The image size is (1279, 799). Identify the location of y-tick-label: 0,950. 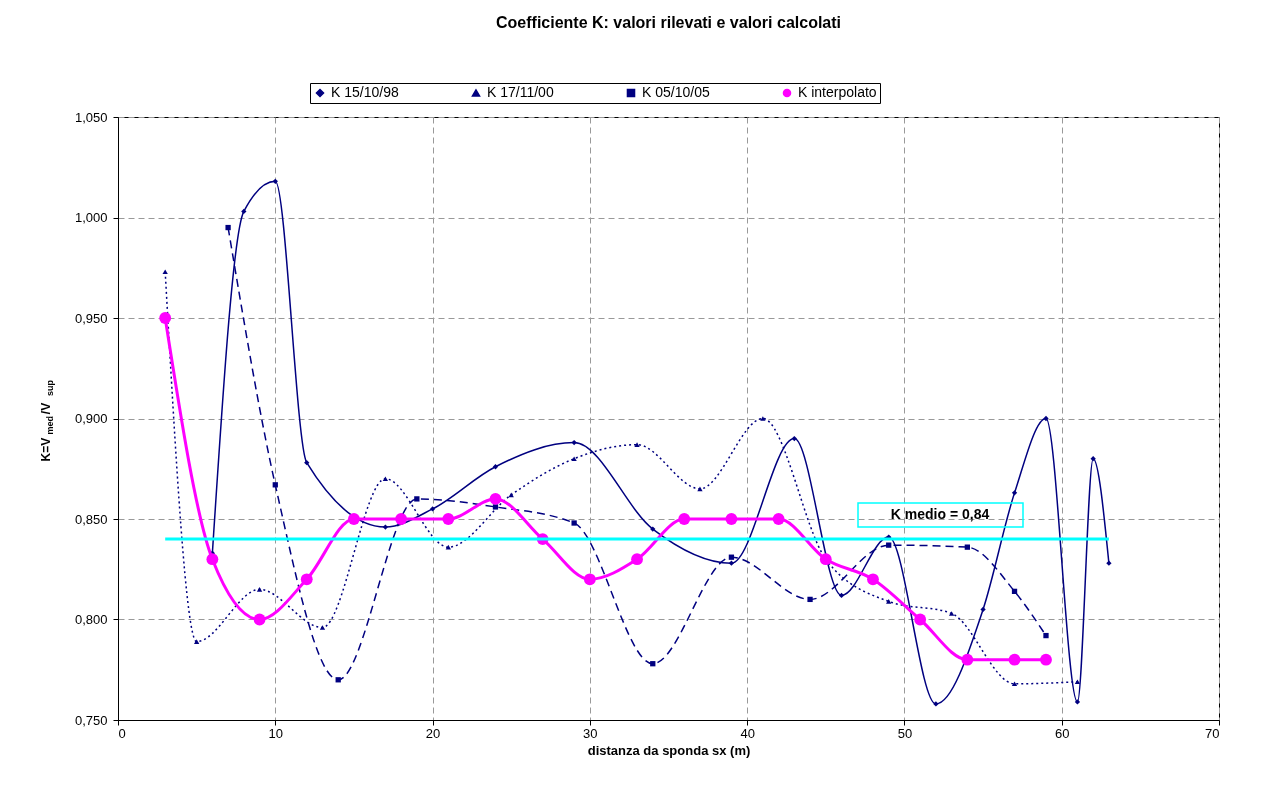
(91, 318).